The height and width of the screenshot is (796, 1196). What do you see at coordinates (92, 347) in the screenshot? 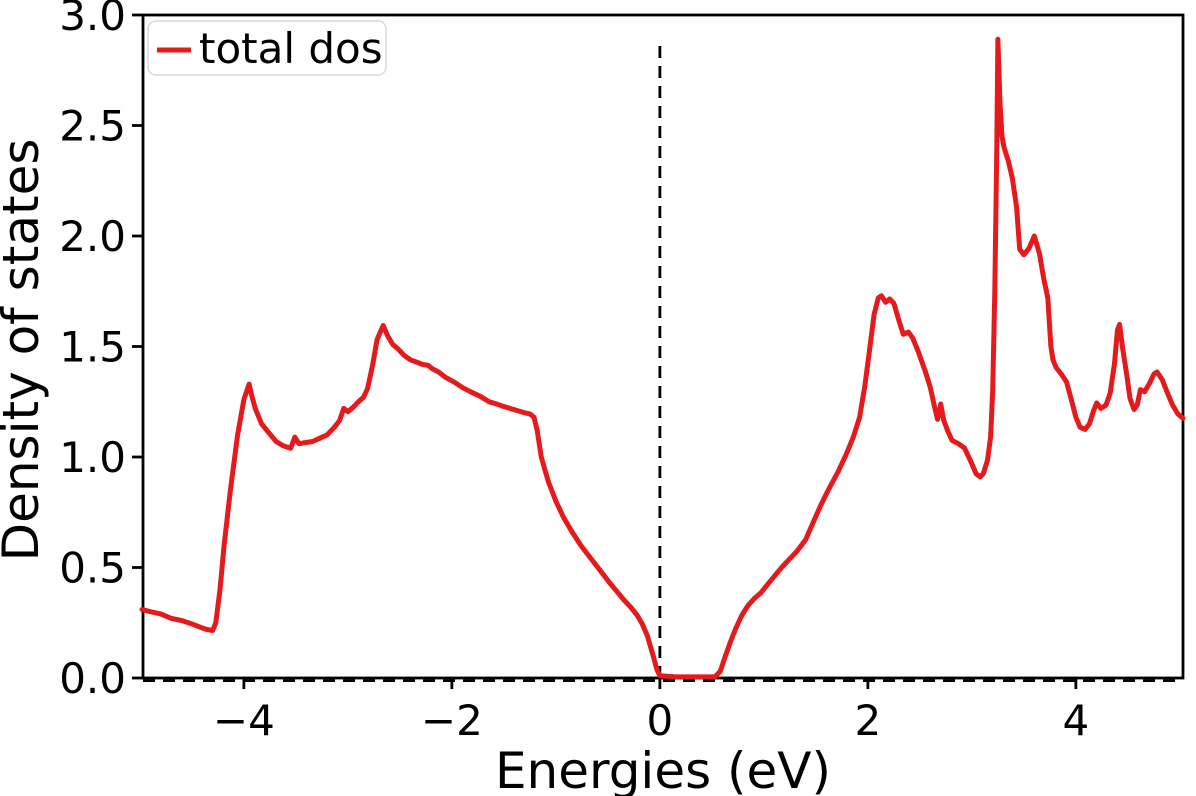
I see `y-tick-label: 1.5` at bounding box center [92, 347].